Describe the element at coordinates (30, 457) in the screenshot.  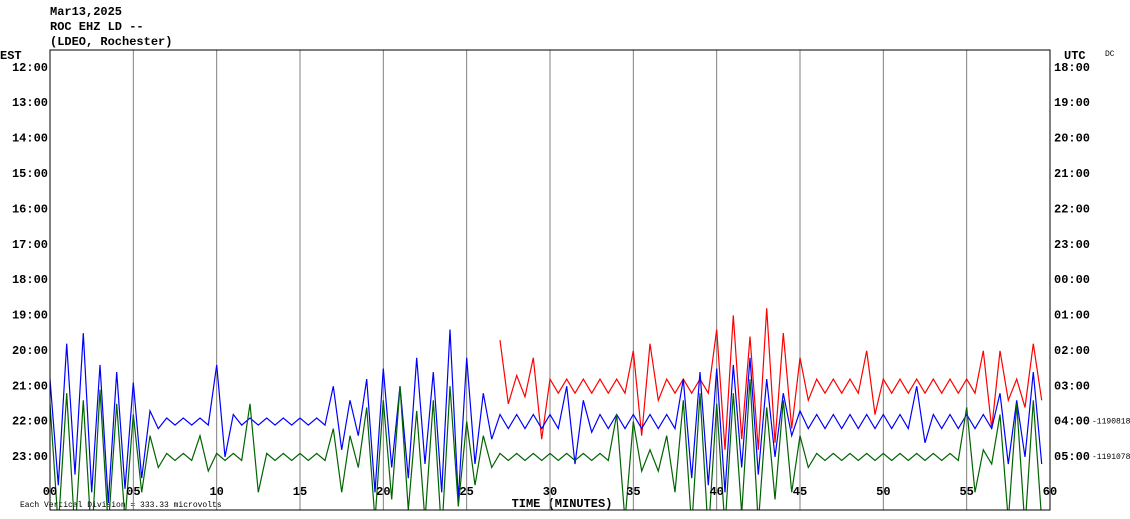
I see `y-tick-label: 23:00` at that location.